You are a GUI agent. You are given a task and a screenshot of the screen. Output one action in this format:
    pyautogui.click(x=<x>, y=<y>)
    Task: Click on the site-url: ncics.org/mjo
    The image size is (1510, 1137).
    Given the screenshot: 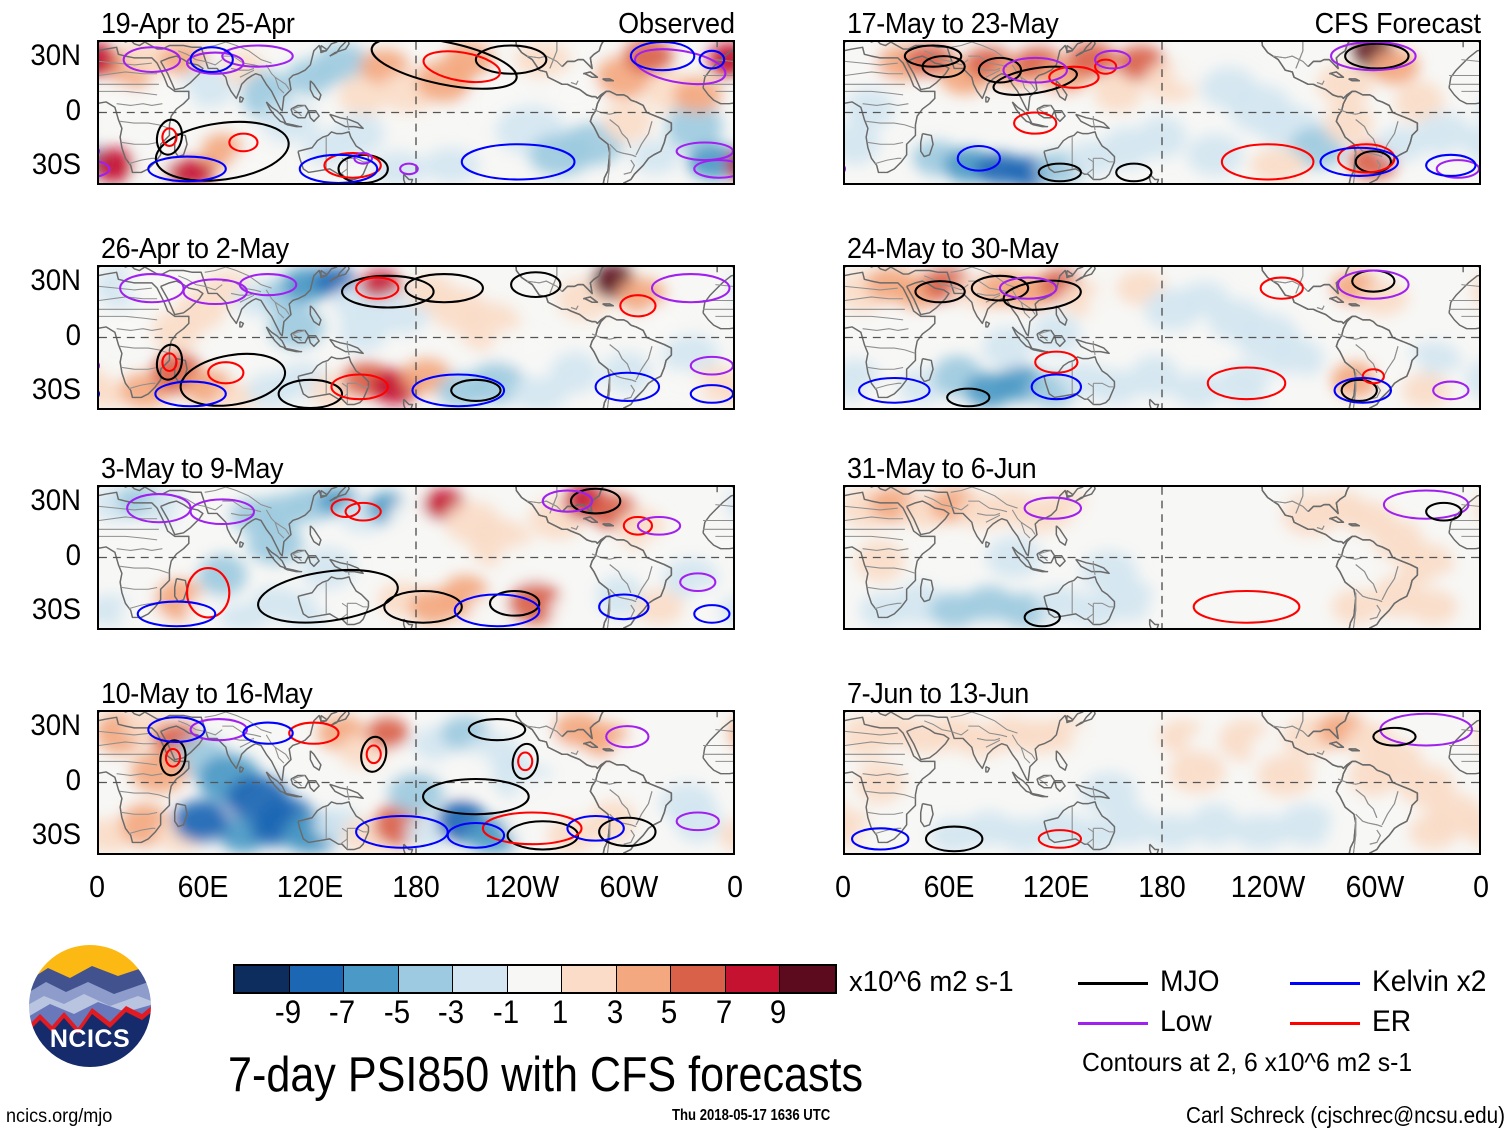 What is the action you would take?
    pyautogui.click(x=59, y=1116)
    